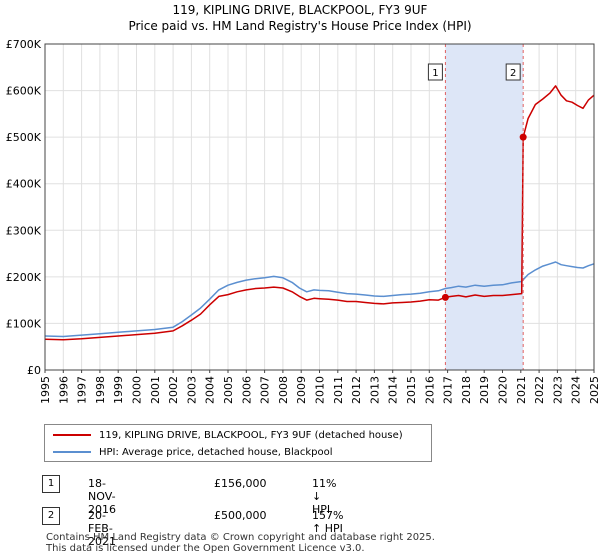 The height and width of the screenshot is (560, 600). Describe the element at coordinates (466, 390) in the screenshot. I see `x-tick-label: 2018` at that location.